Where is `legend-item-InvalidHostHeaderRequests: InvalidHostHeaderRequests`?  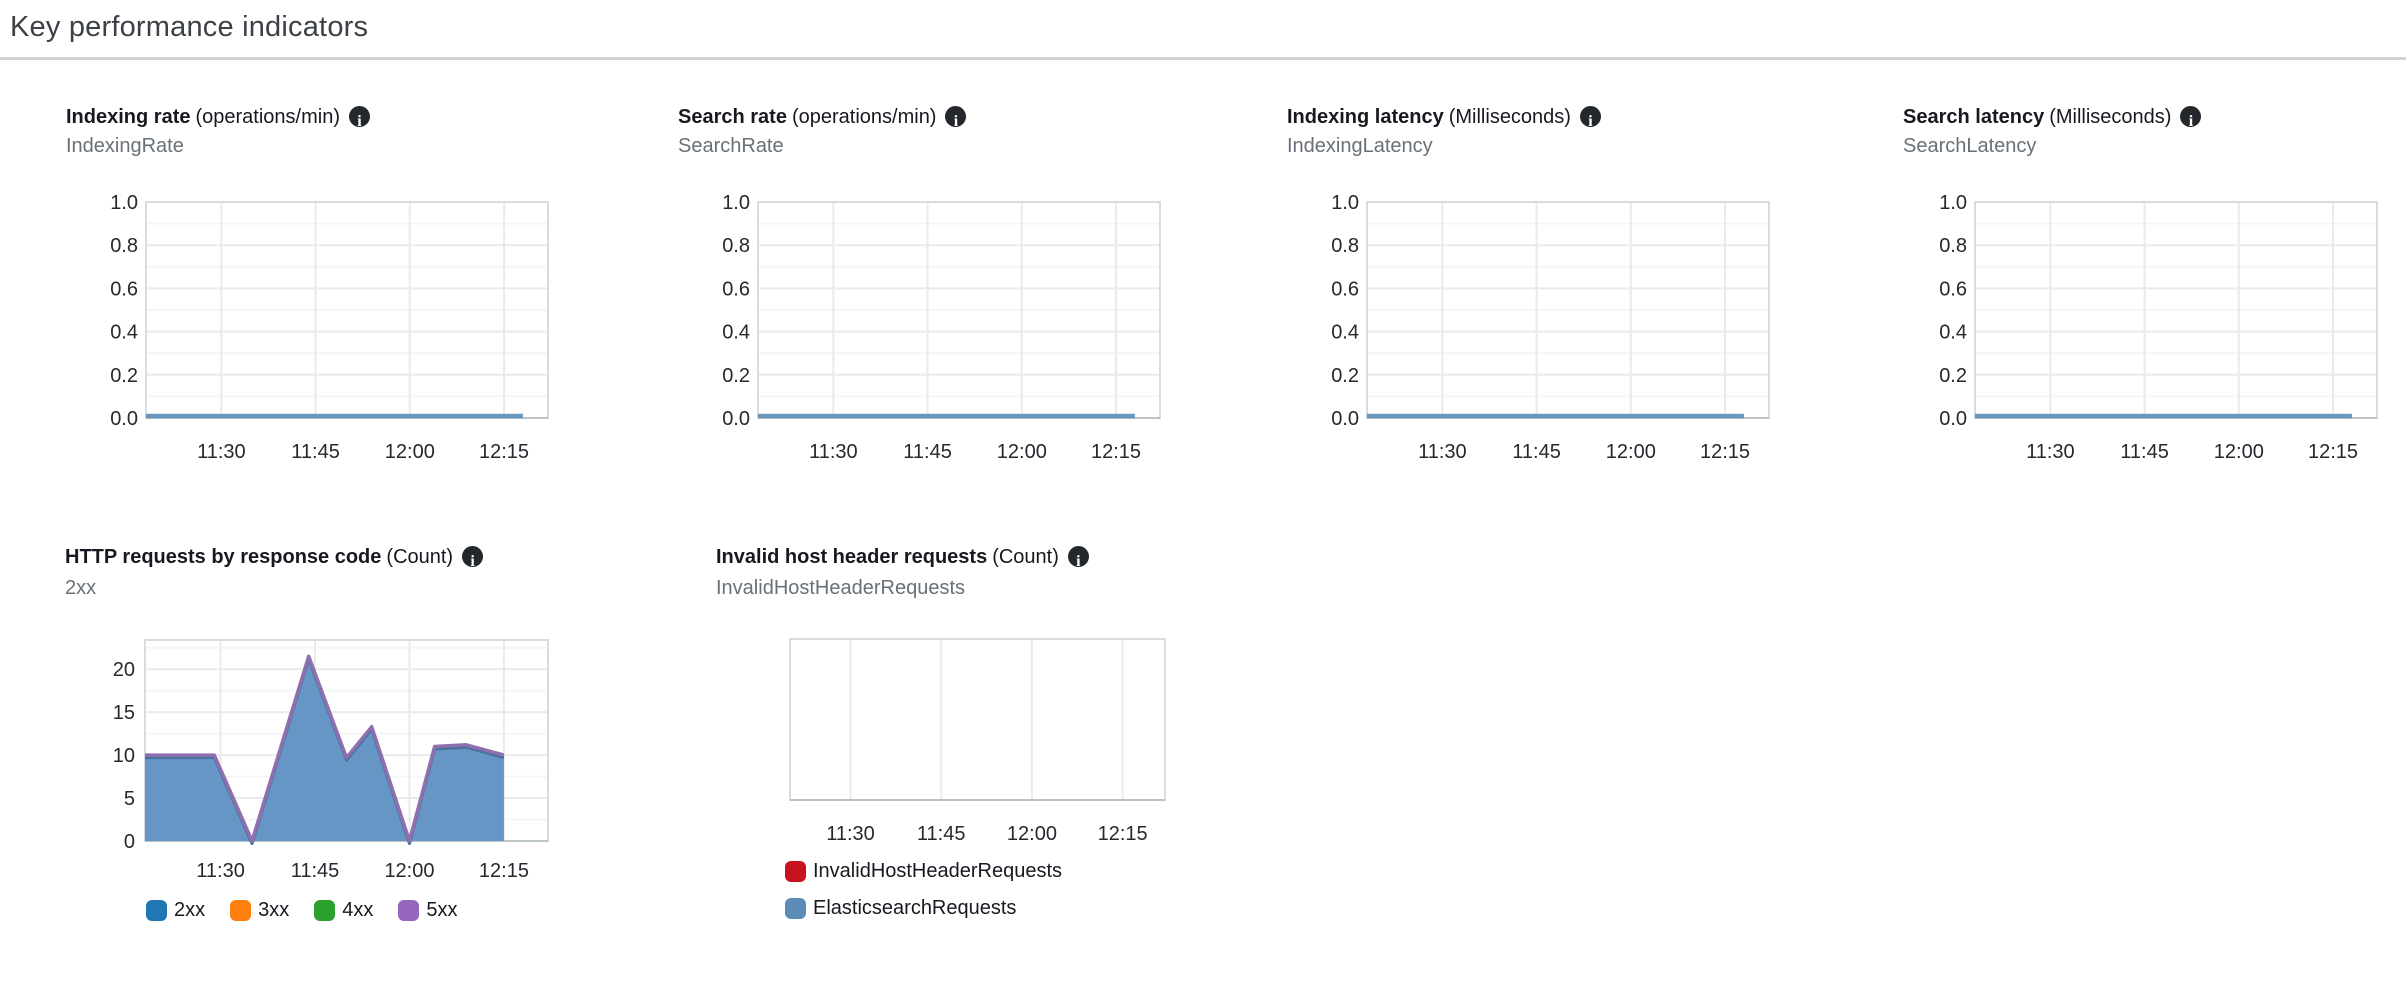 legend-item-InvalidHostHeaderRequests: InvalidHostHeaderRequests is located at coordinates (923, 871).